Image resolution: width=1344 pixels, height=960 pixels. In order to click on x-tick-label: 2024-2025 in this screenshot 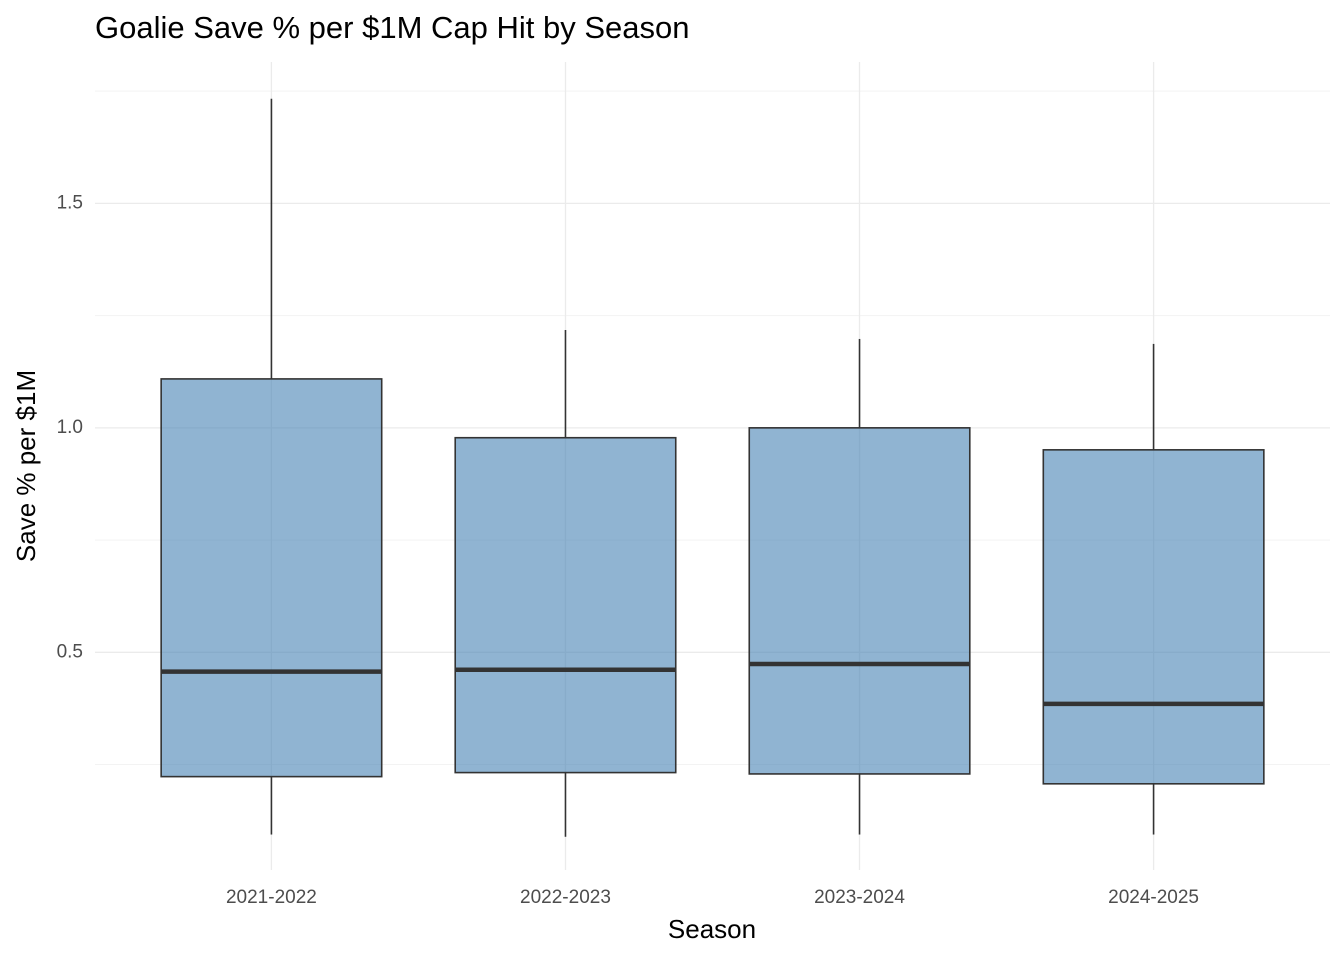, I will do `click(1153, 897)`.